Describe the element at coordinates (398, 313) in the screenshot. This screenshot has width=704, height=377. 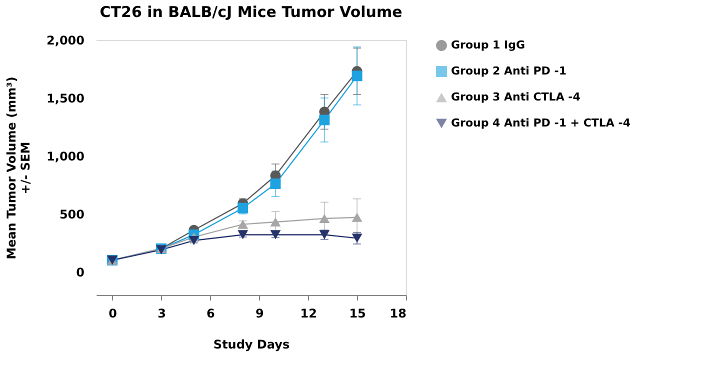
I see `x-tick-label: 18` at that location.